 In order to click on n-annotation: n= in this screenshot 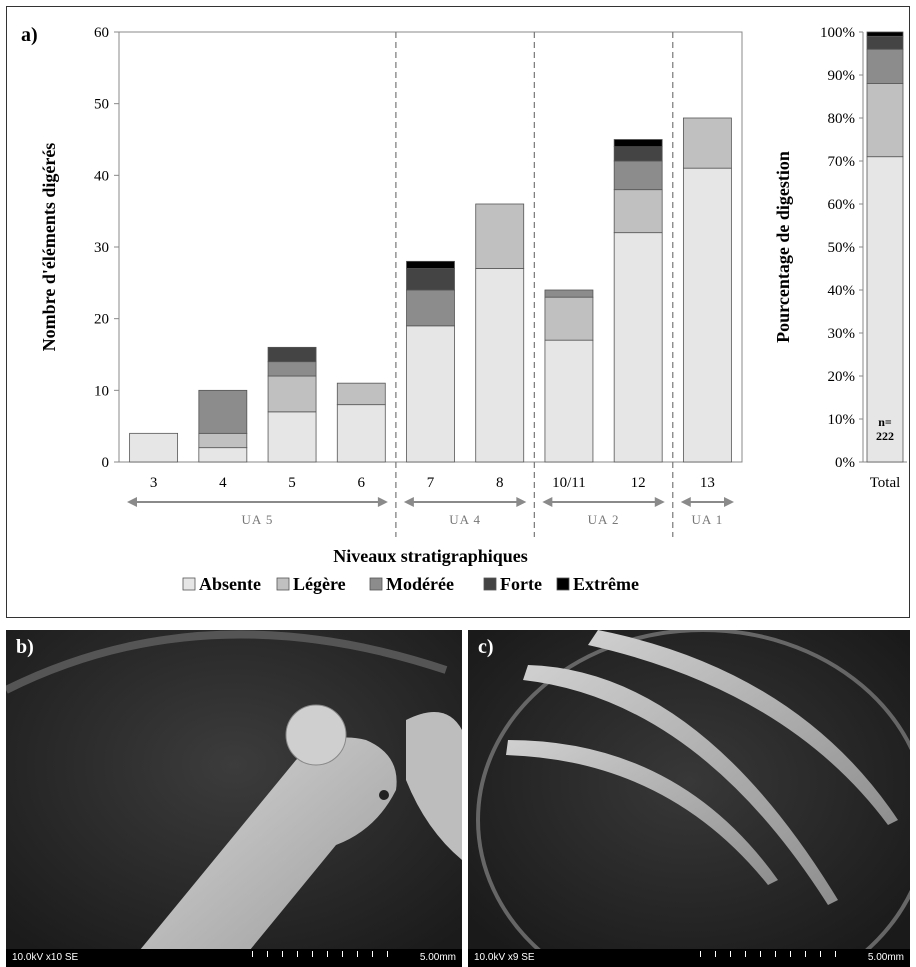, I will do `click(885, 422)`.